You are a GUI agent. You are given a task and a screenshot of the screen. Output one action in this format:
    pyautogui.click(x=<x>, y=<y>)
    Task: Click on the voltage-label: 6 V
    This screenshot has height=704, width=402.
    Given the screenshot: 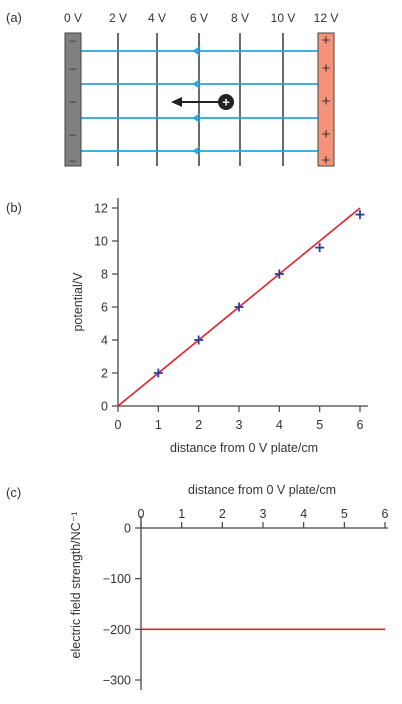 What is the action you would take?
    pyautogui.click(x=199, y=18)
    